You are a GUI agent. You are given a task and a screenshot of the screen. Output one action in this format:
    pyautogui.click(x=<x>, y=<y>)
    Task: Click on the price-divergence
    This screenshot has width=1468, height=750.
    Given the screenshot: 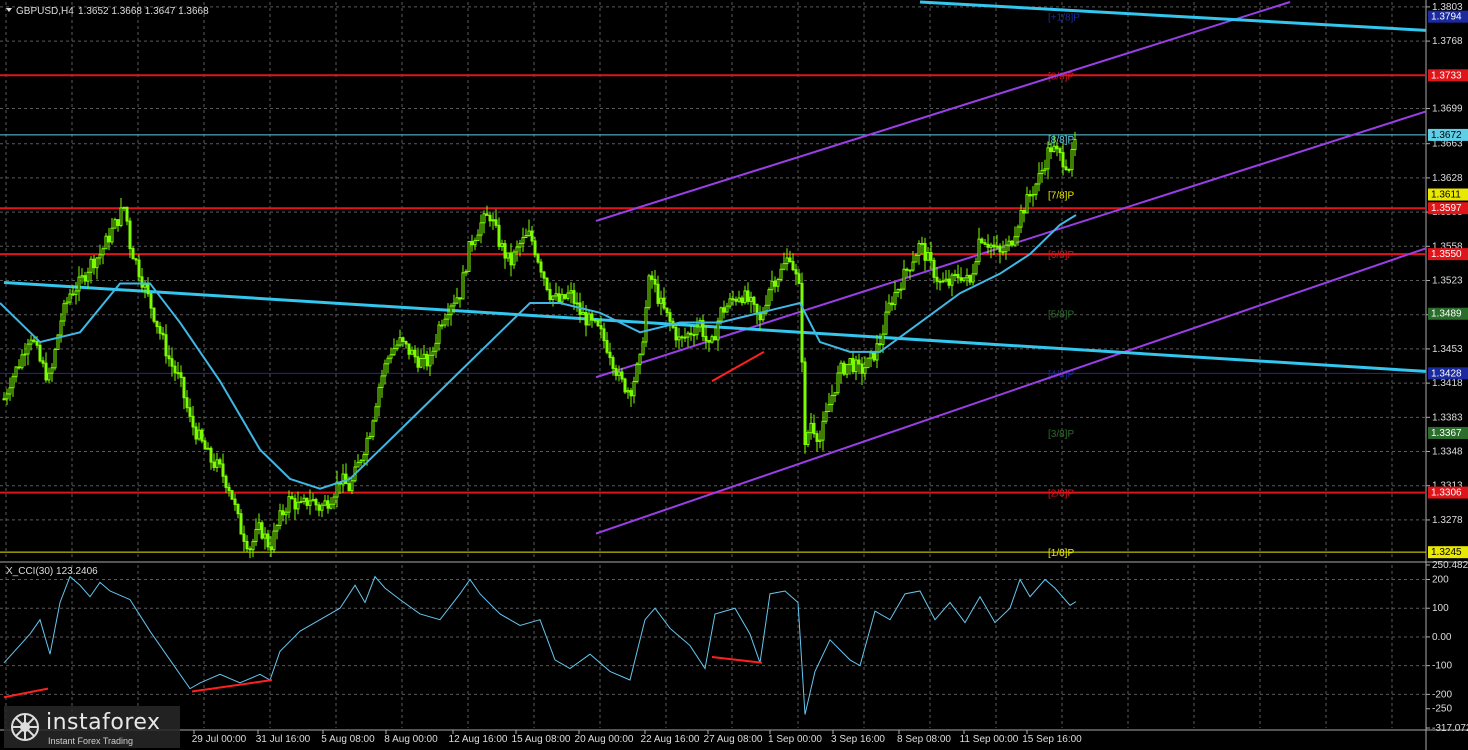 What is the action you would take?
    pyautogui.click(x=738, y=366)
    